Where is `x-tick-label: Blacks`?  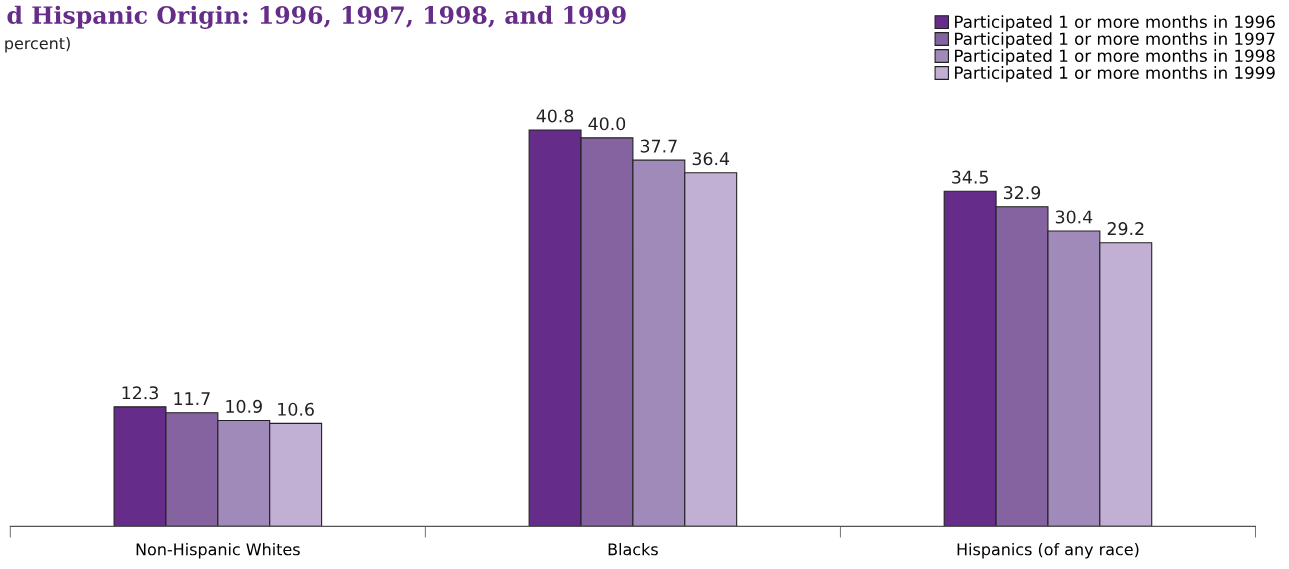
x-tick-label: Blacks is located at coordinates (633, 549).